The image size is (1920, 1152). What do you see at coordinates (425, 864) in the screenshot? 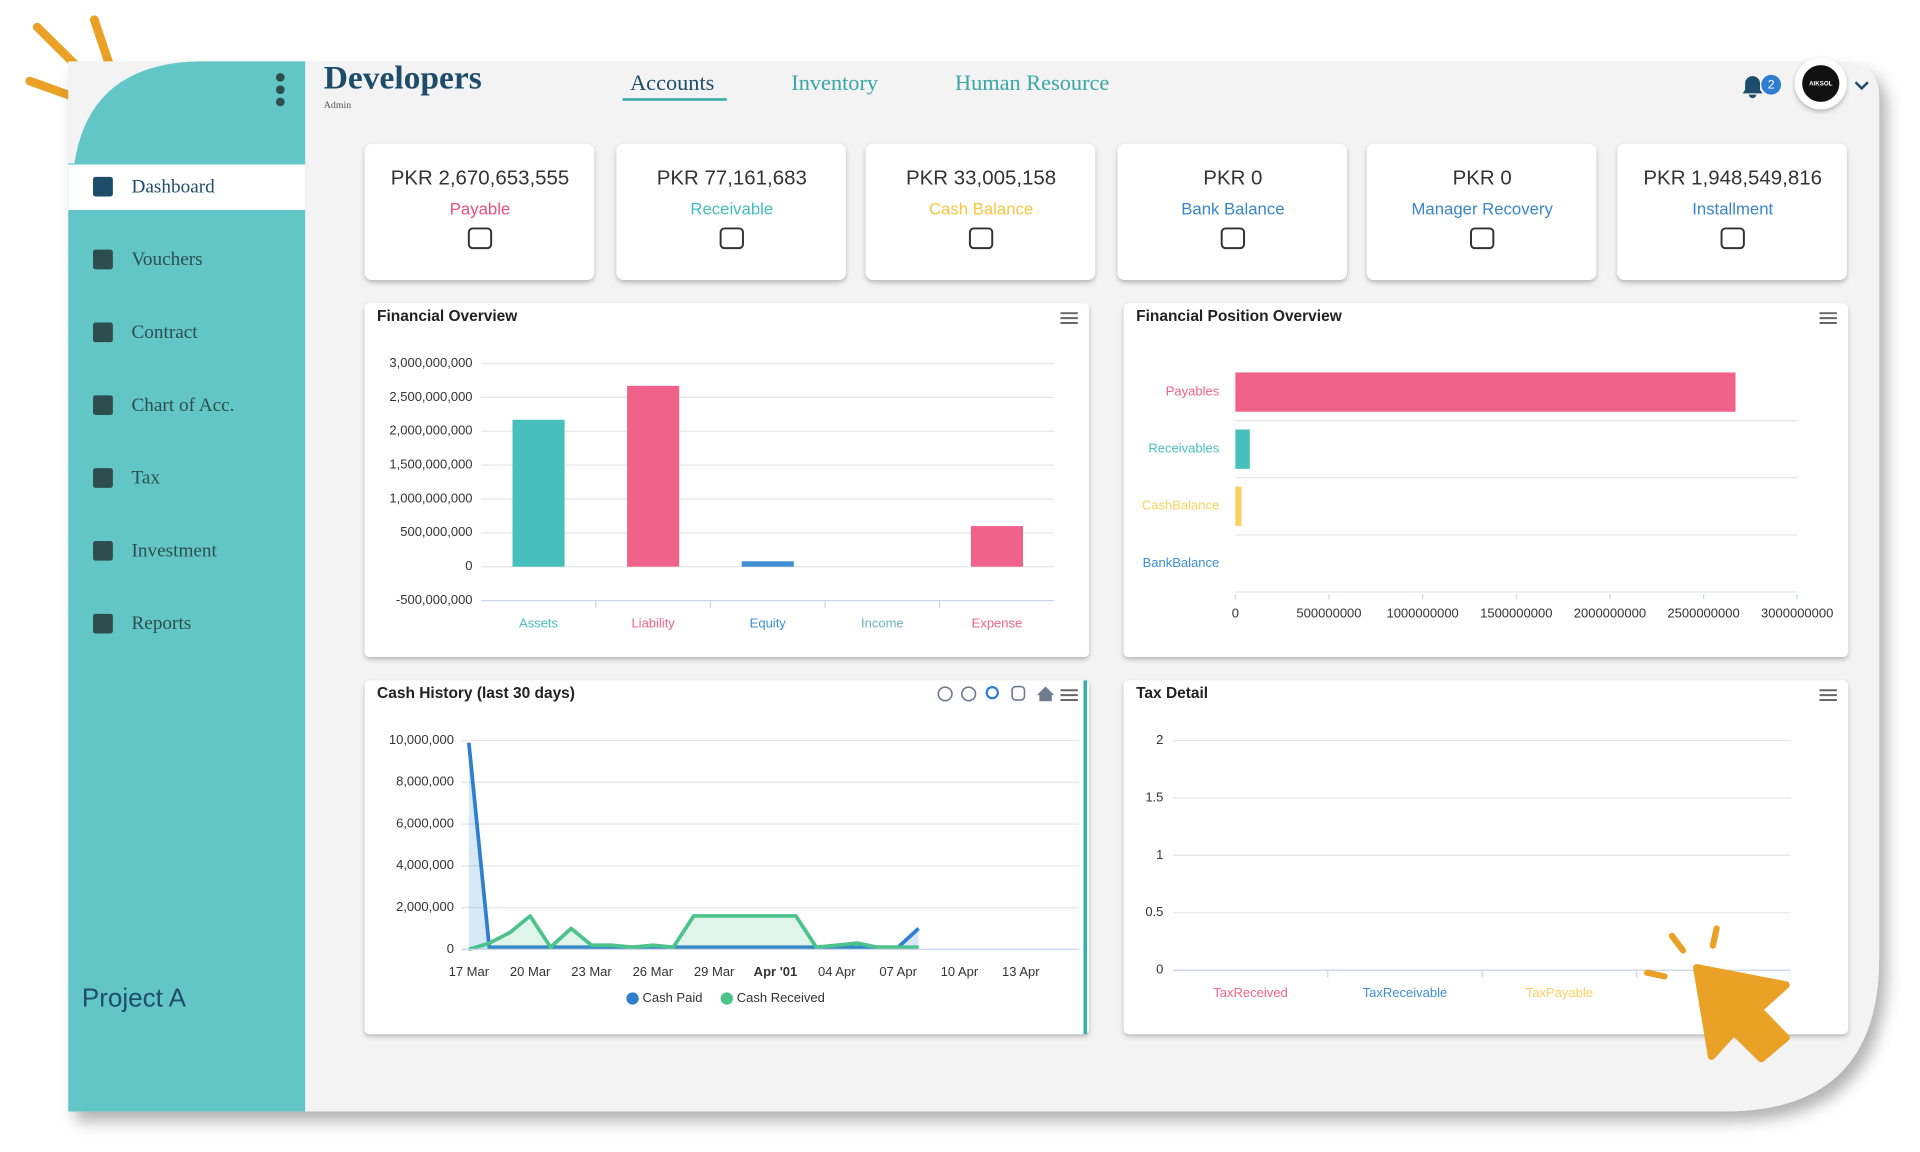
I see `y-tick-label: 4,000,000` at bounding box center [425, 864].